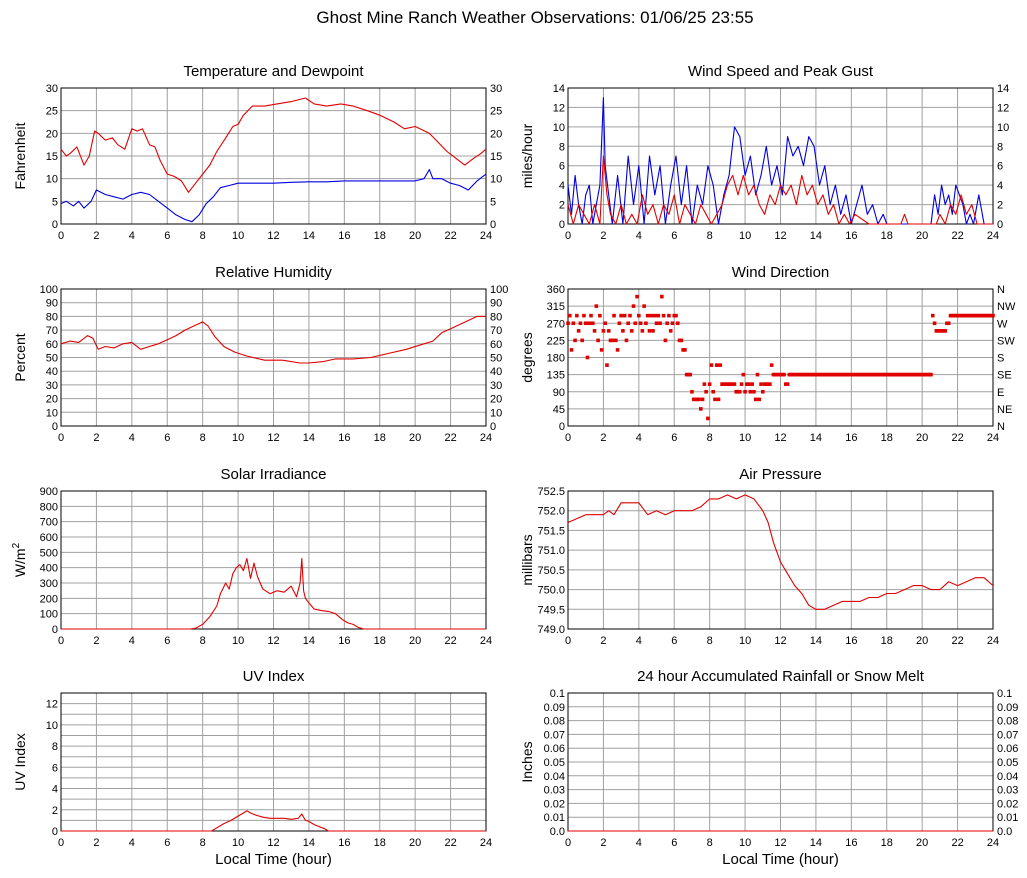  I want to click on y-tick-label-right: 0.07, so click(1007, 735).